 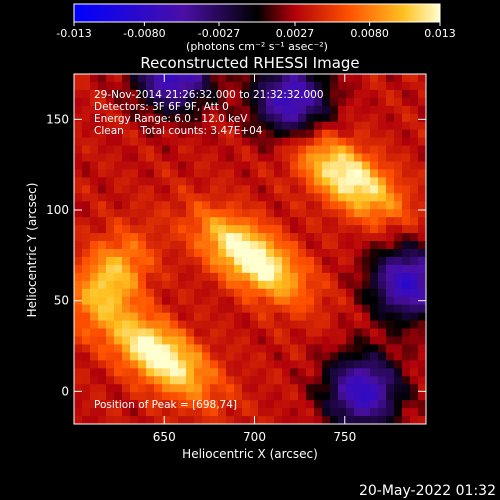 I want to click on chart-title: Reconstructed RHESSI Image, so click(x=249, y=63).